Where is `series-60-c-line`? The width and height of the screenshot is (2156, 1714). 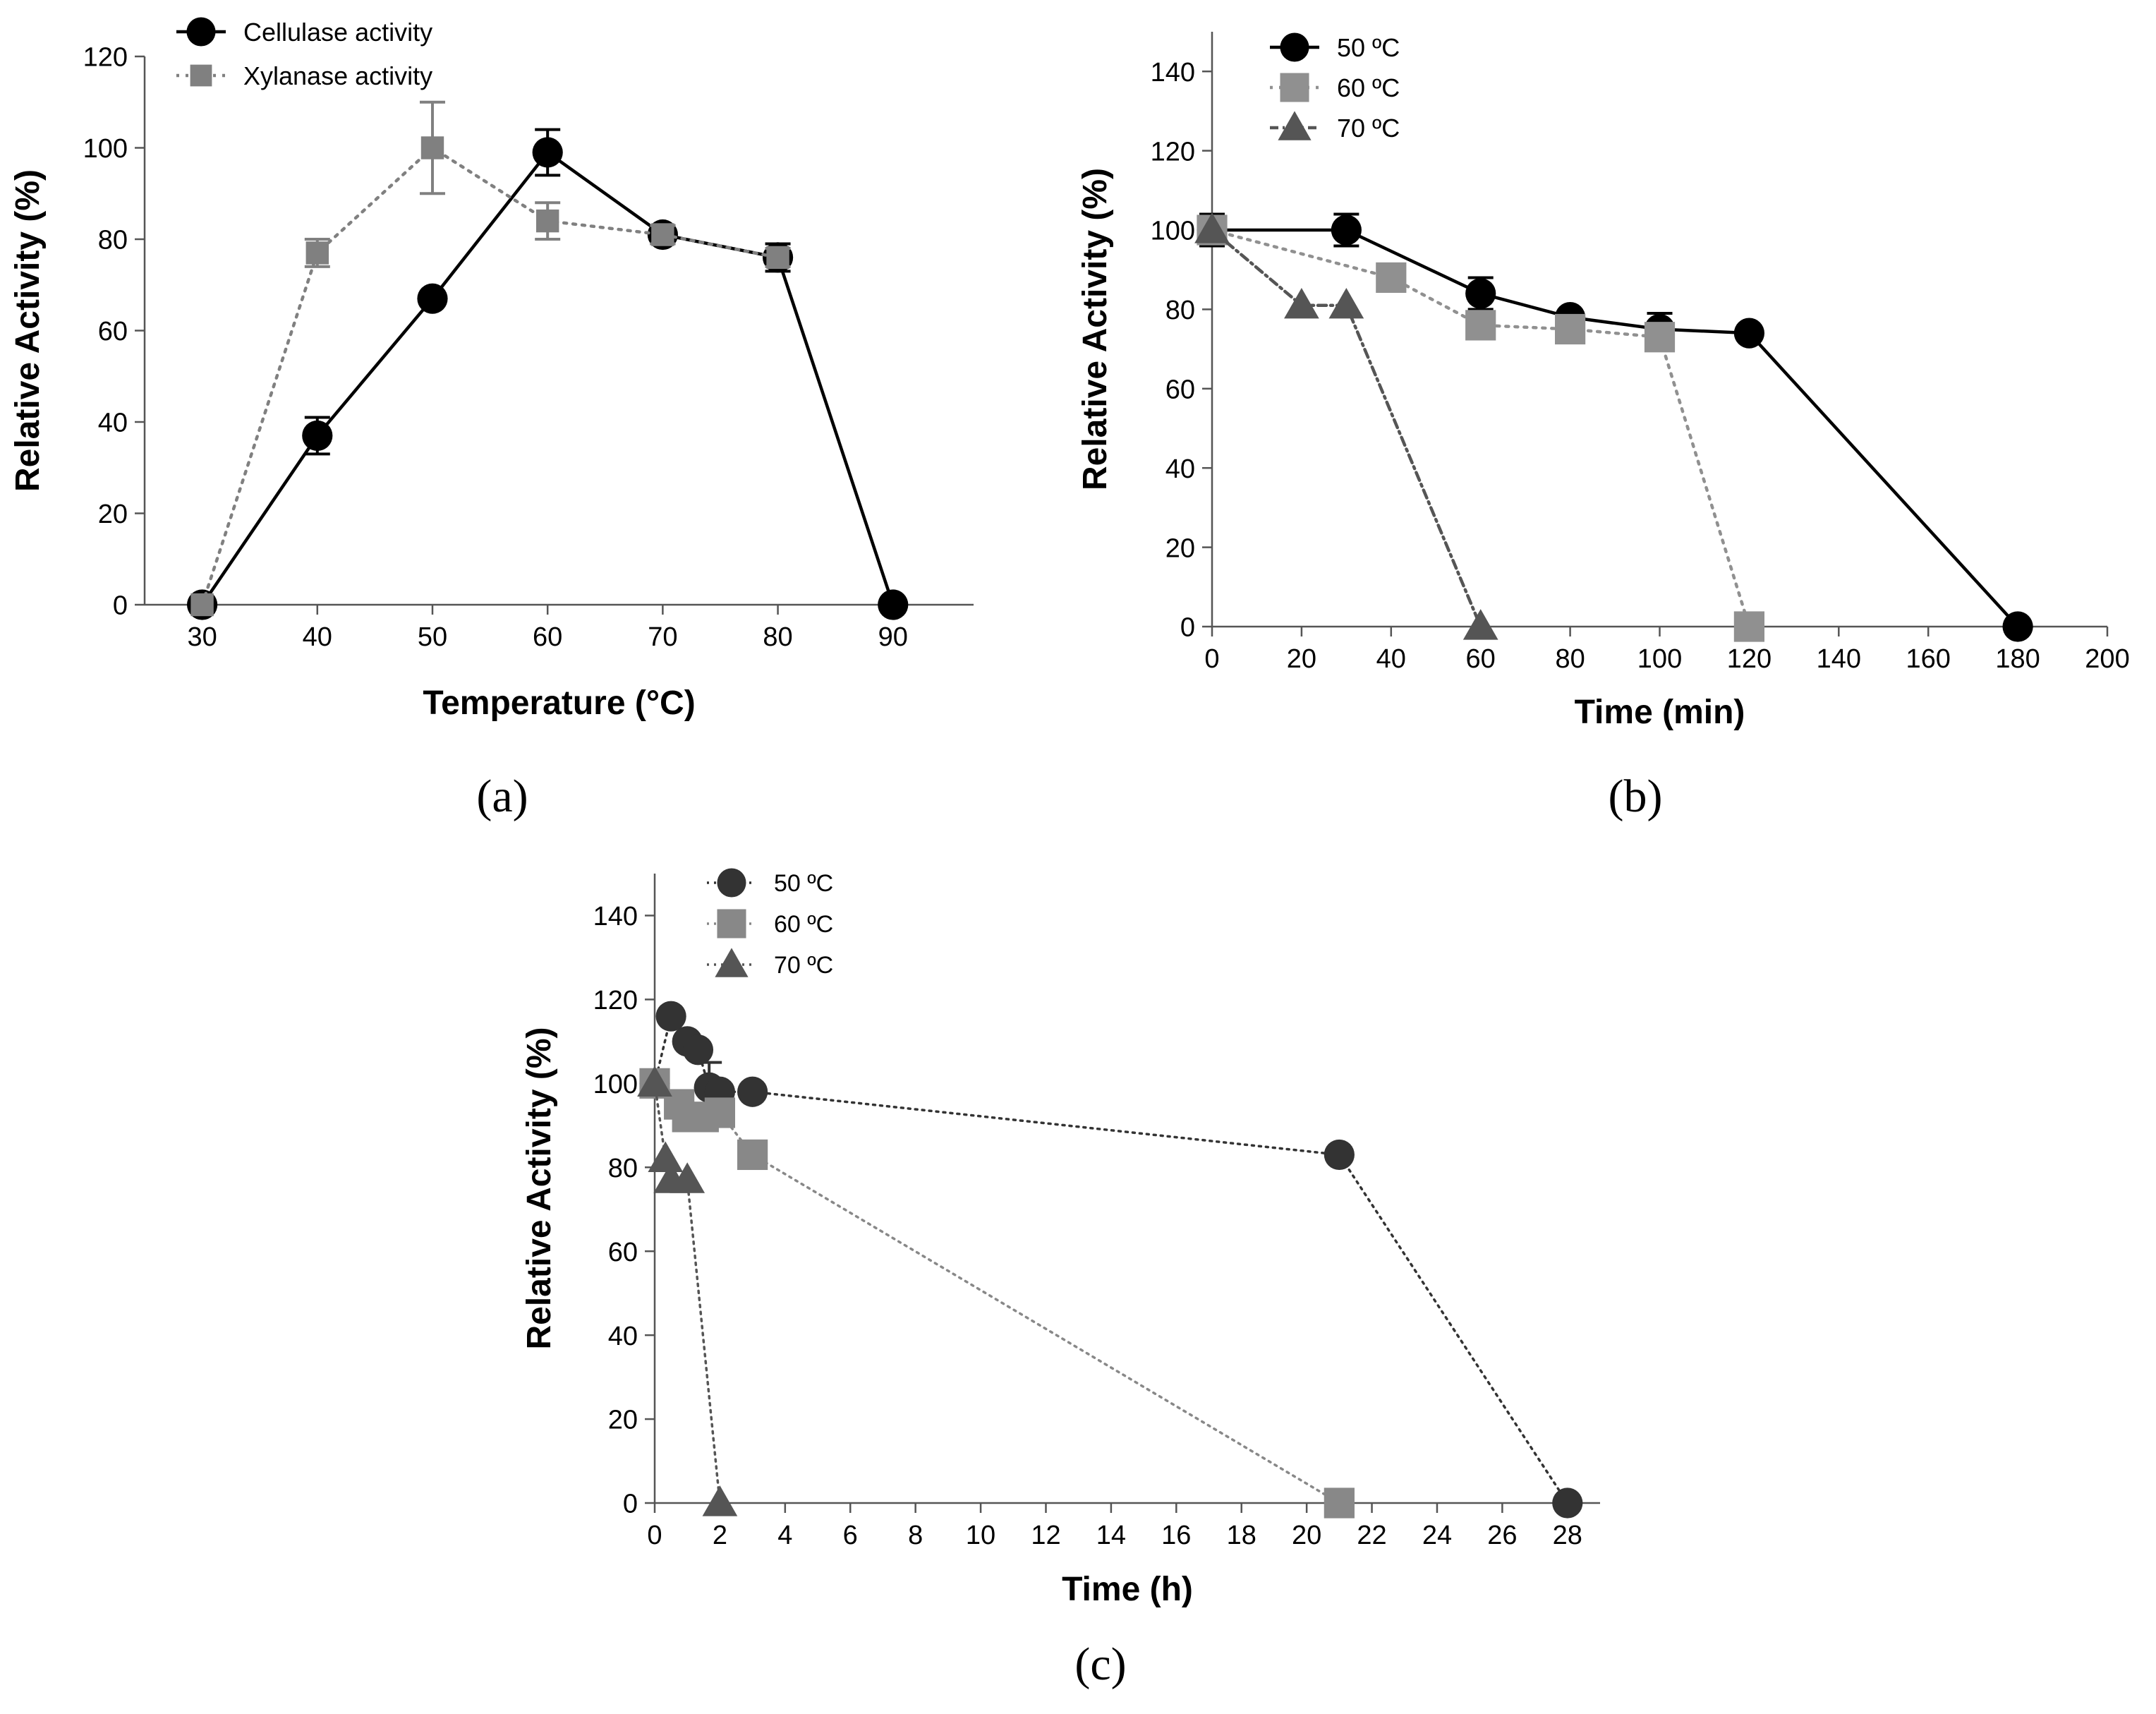 series-60-c-line is located at coordinates (1480, 428).